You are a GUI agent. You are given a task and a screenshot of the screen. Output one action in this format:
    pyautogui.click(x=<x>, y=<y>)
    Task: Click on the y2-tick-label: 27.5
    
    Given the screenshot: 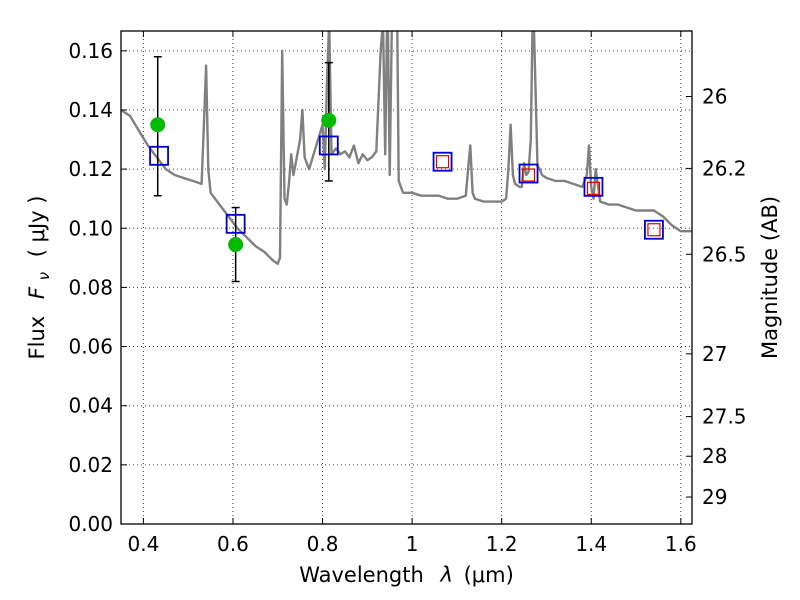 What is the action you would take?
    pyautogui.click(x=724, y=417)
    